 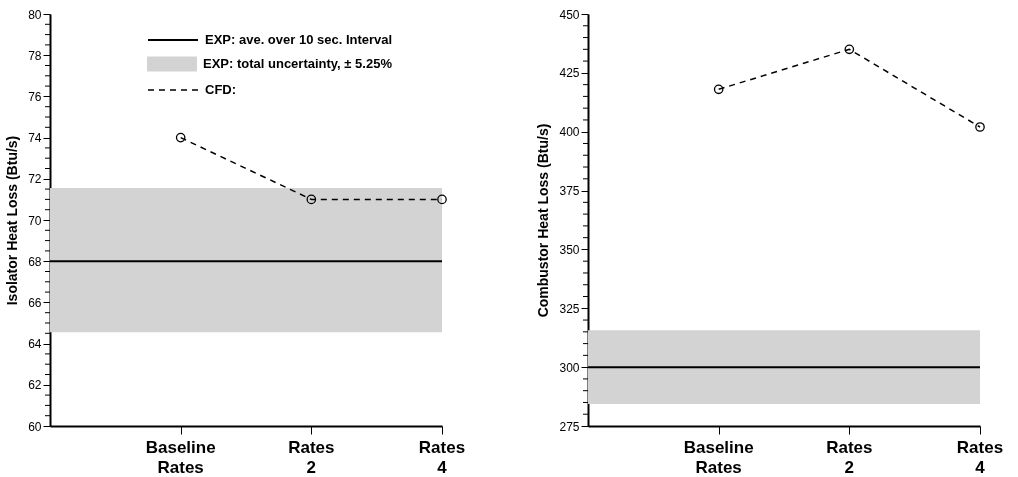 I want to click on legend-label: EXP: total uncertainty, ± 5.25%, so click(x=298, y=63).